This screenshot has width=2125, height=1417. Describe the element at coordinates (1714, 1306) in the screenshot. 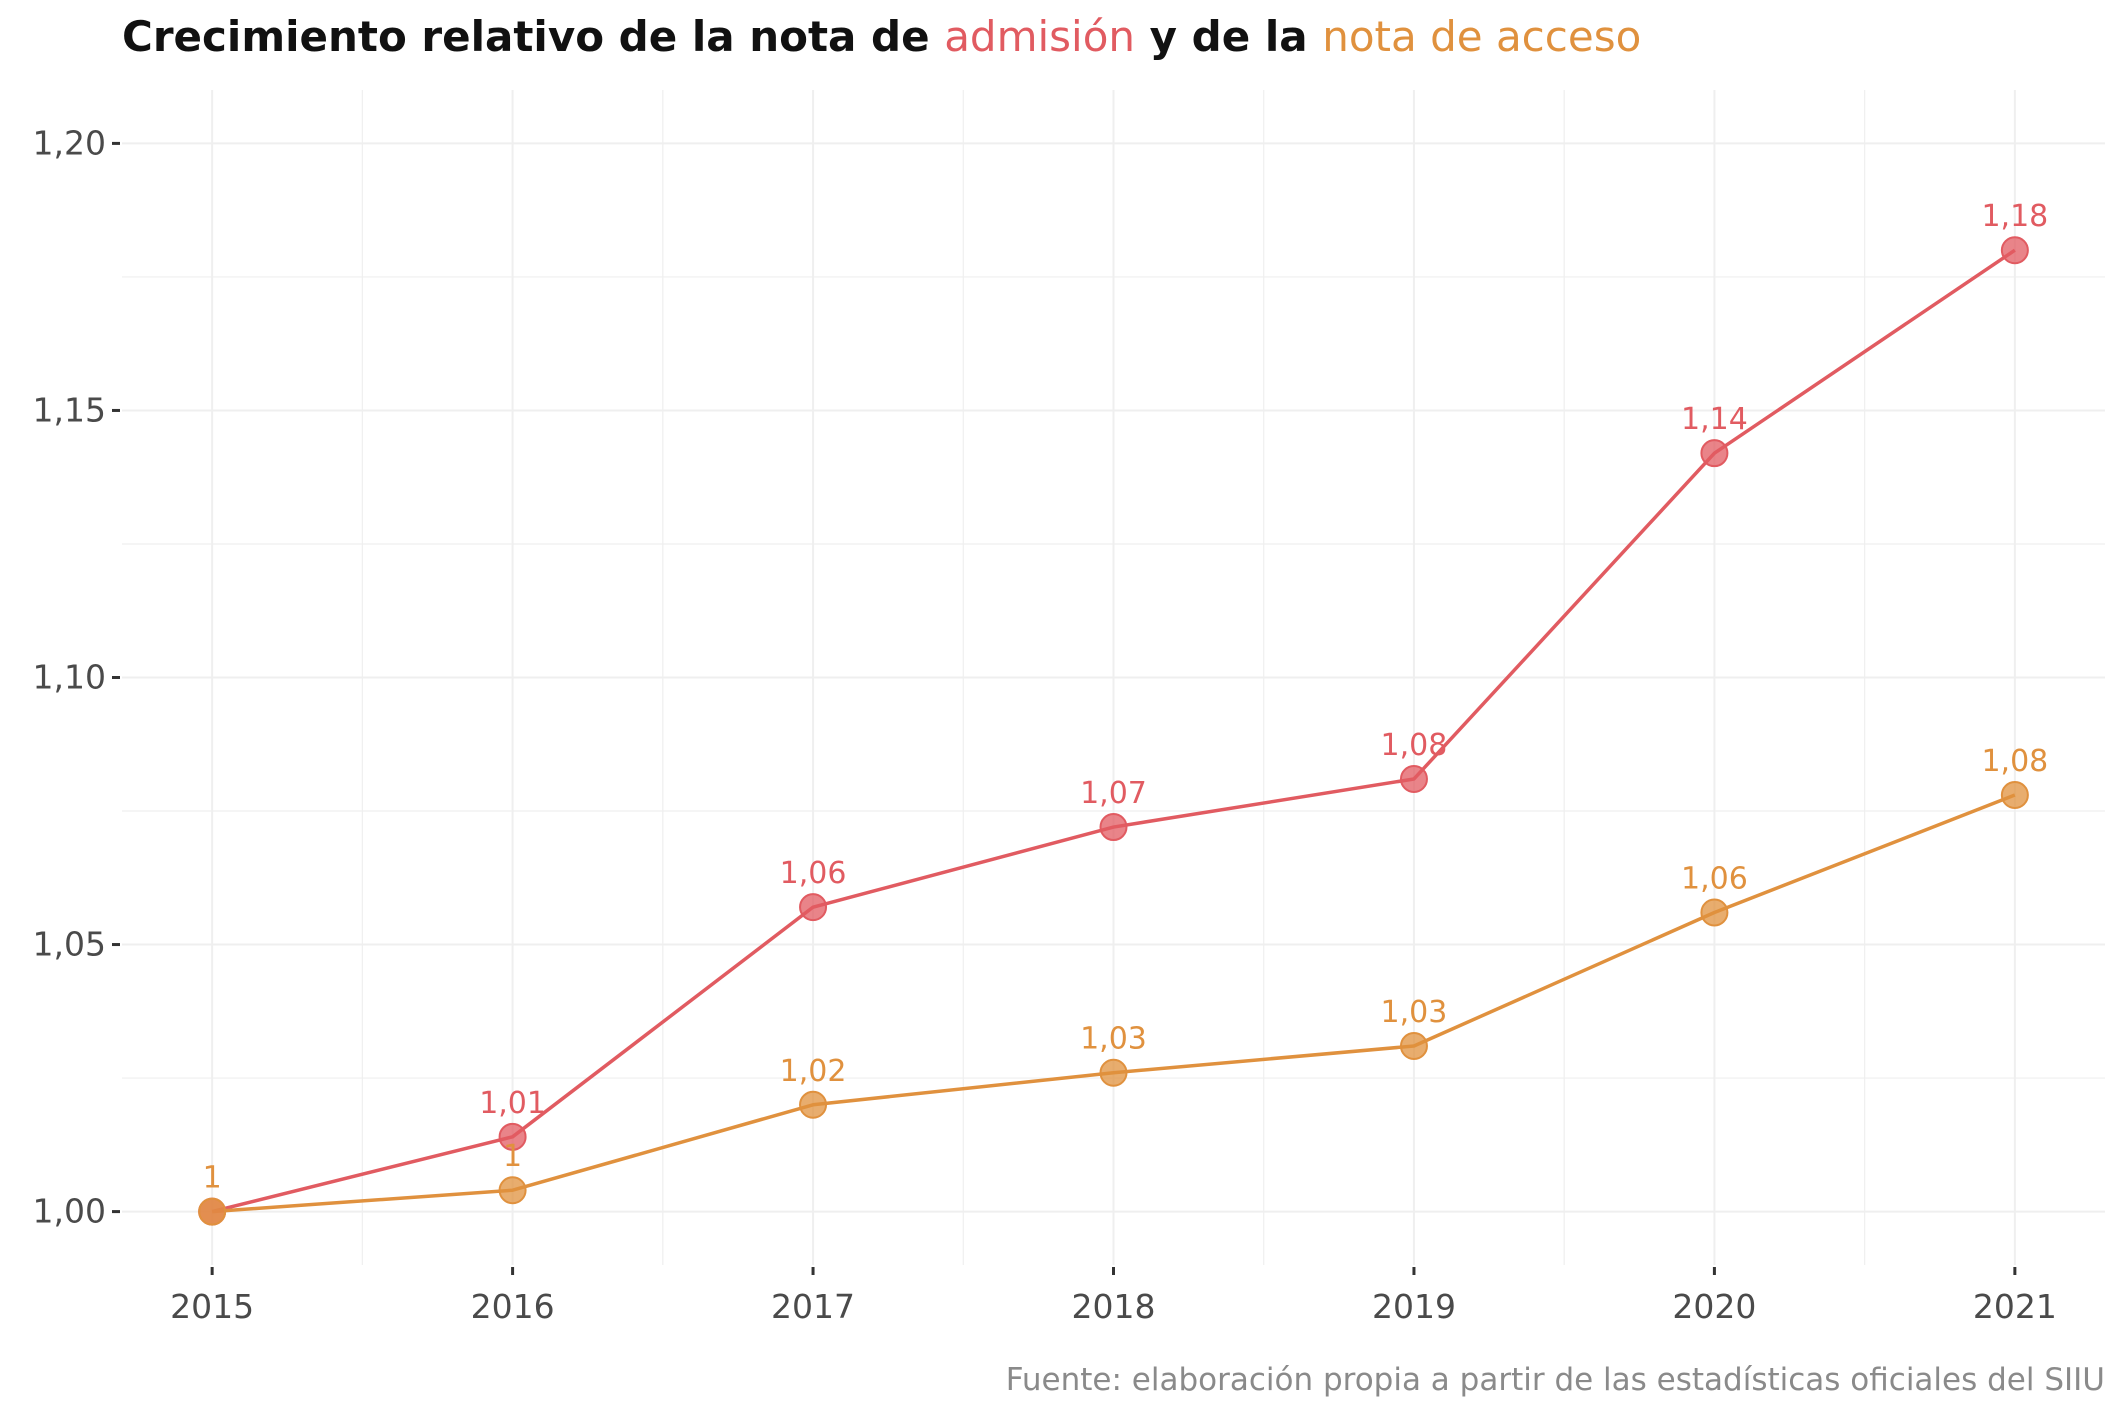

I see `x-tick-label: 2020` at that location.